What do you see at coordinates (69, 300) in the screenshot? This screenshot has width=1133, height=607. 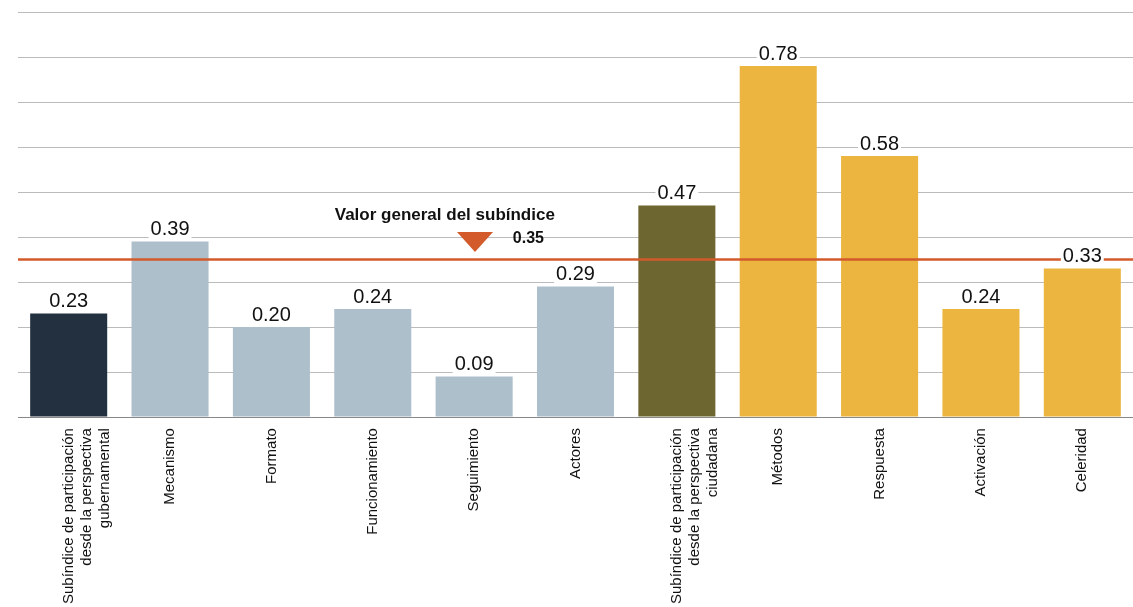 I see `data-label: 0.23` at bounding box center [69, 300].